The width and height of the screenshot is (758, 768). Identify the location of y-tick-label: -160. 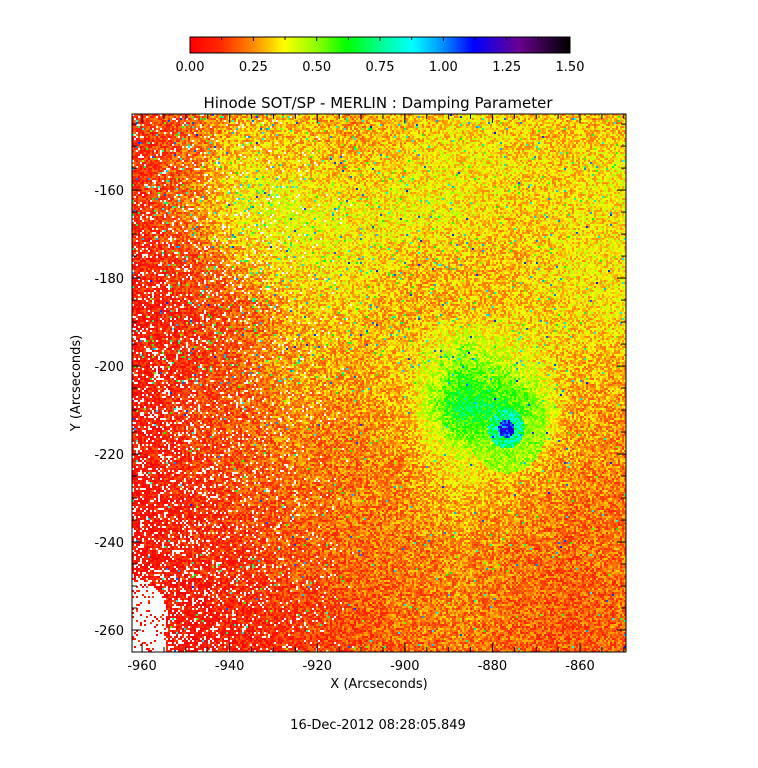
(109, 191).